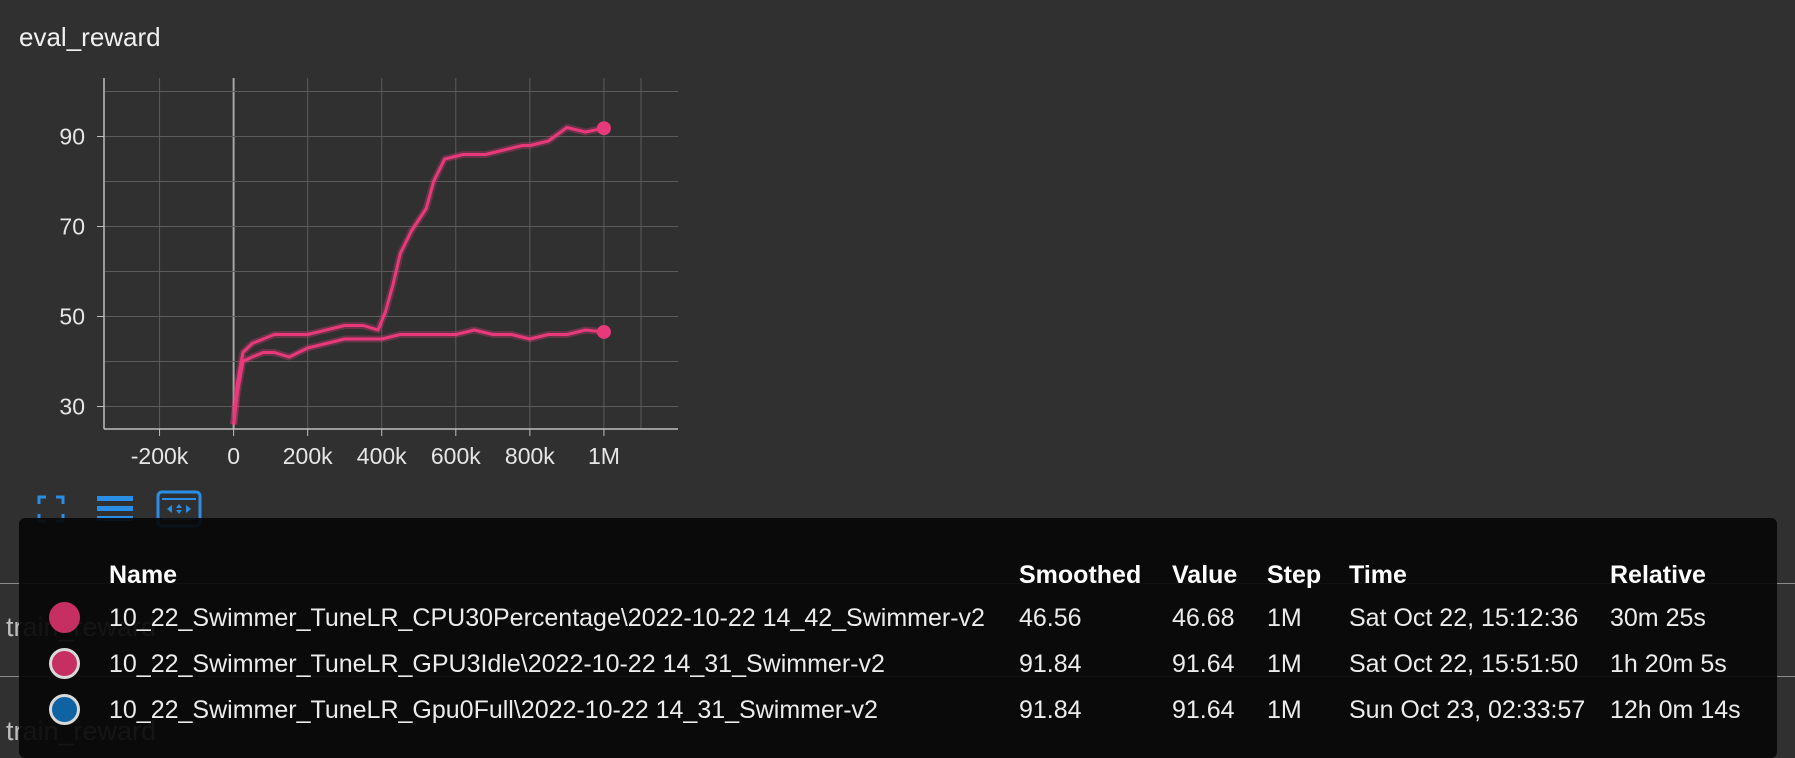 Image resolution: width=1795 pixels, height=758 pixels. I want to click on relative-value: 1h 20m 5s, so click(1668, 664).